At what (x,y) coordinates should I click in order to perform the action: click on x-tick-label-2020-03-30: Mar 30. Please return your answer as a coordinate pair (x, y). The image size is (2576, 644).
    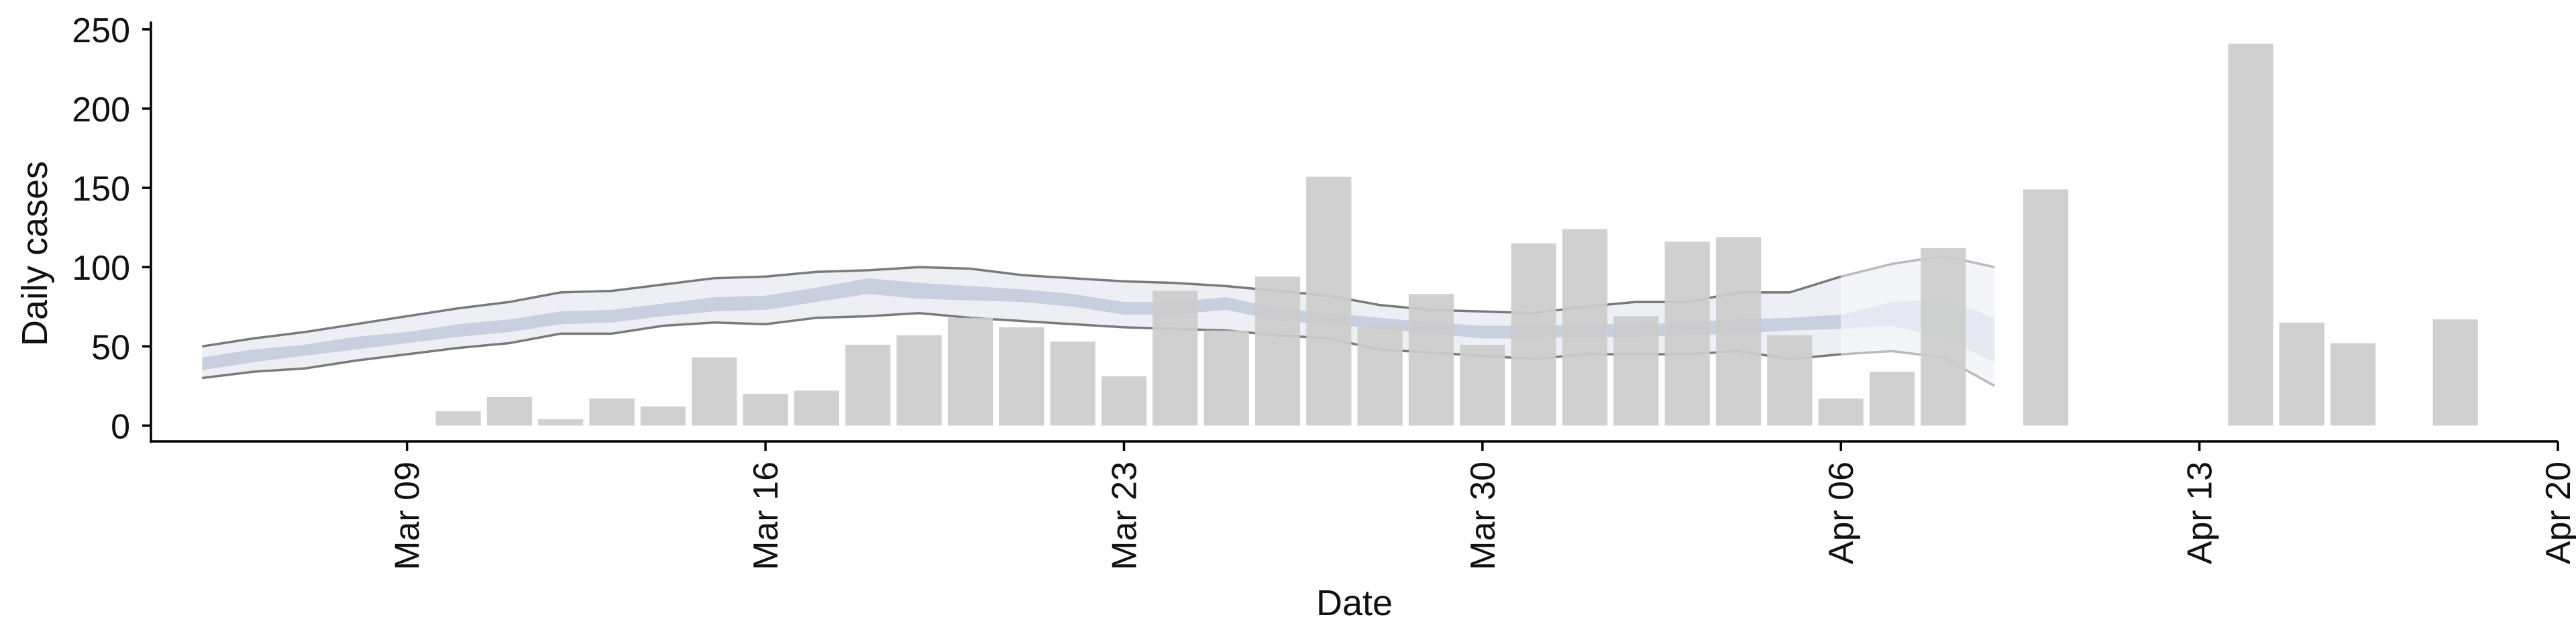
    Looking at the image, I should click on (1483, 516).